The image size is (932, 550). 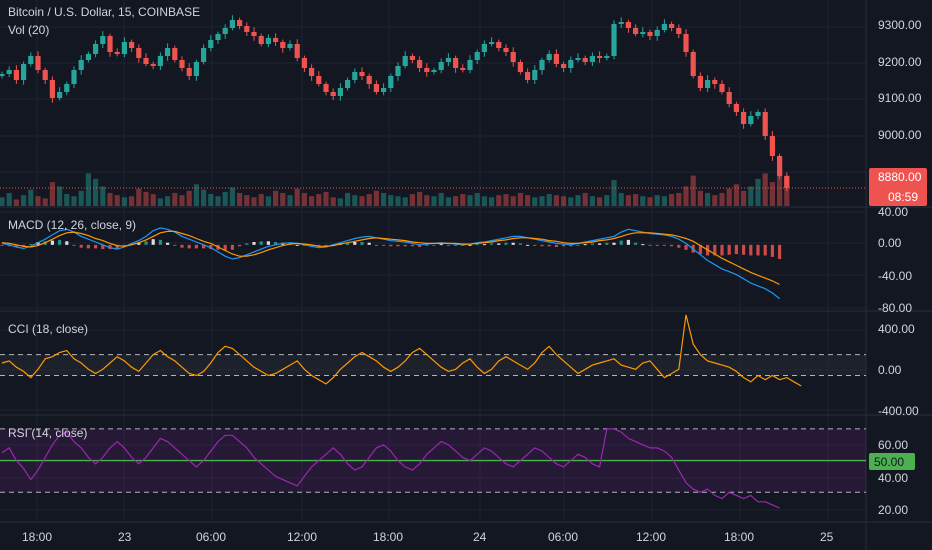 I want to click on macd-tick-label: 0.00, so click(x=890, y=243).